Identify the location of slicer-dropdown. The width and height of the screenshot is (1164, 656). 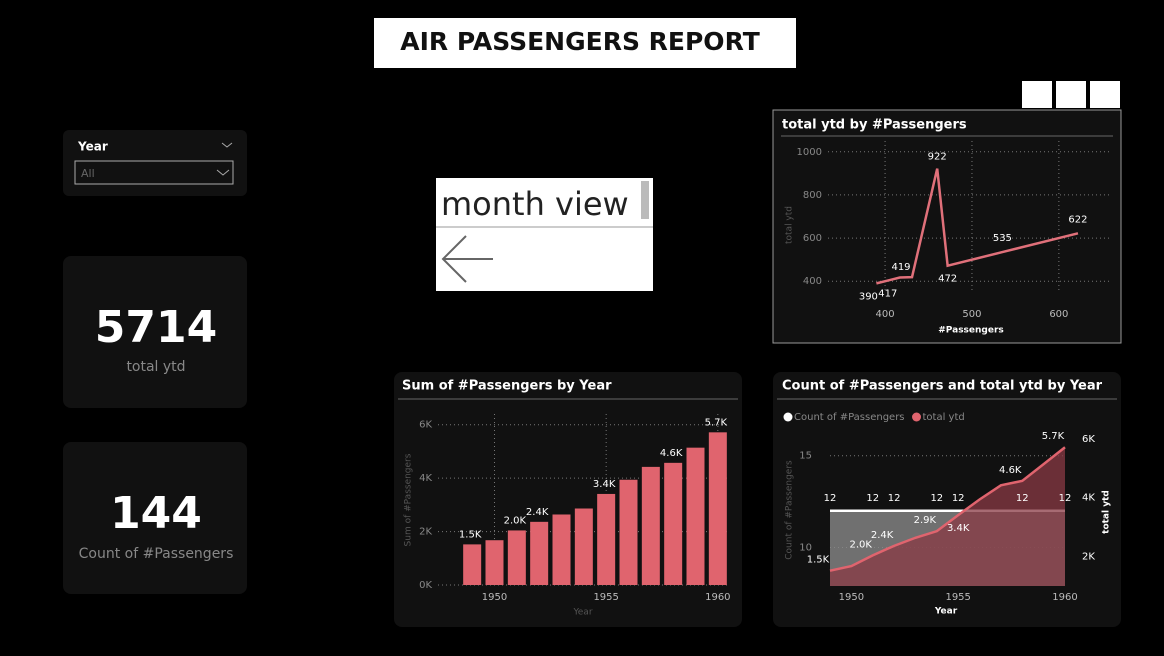
(154, 172).